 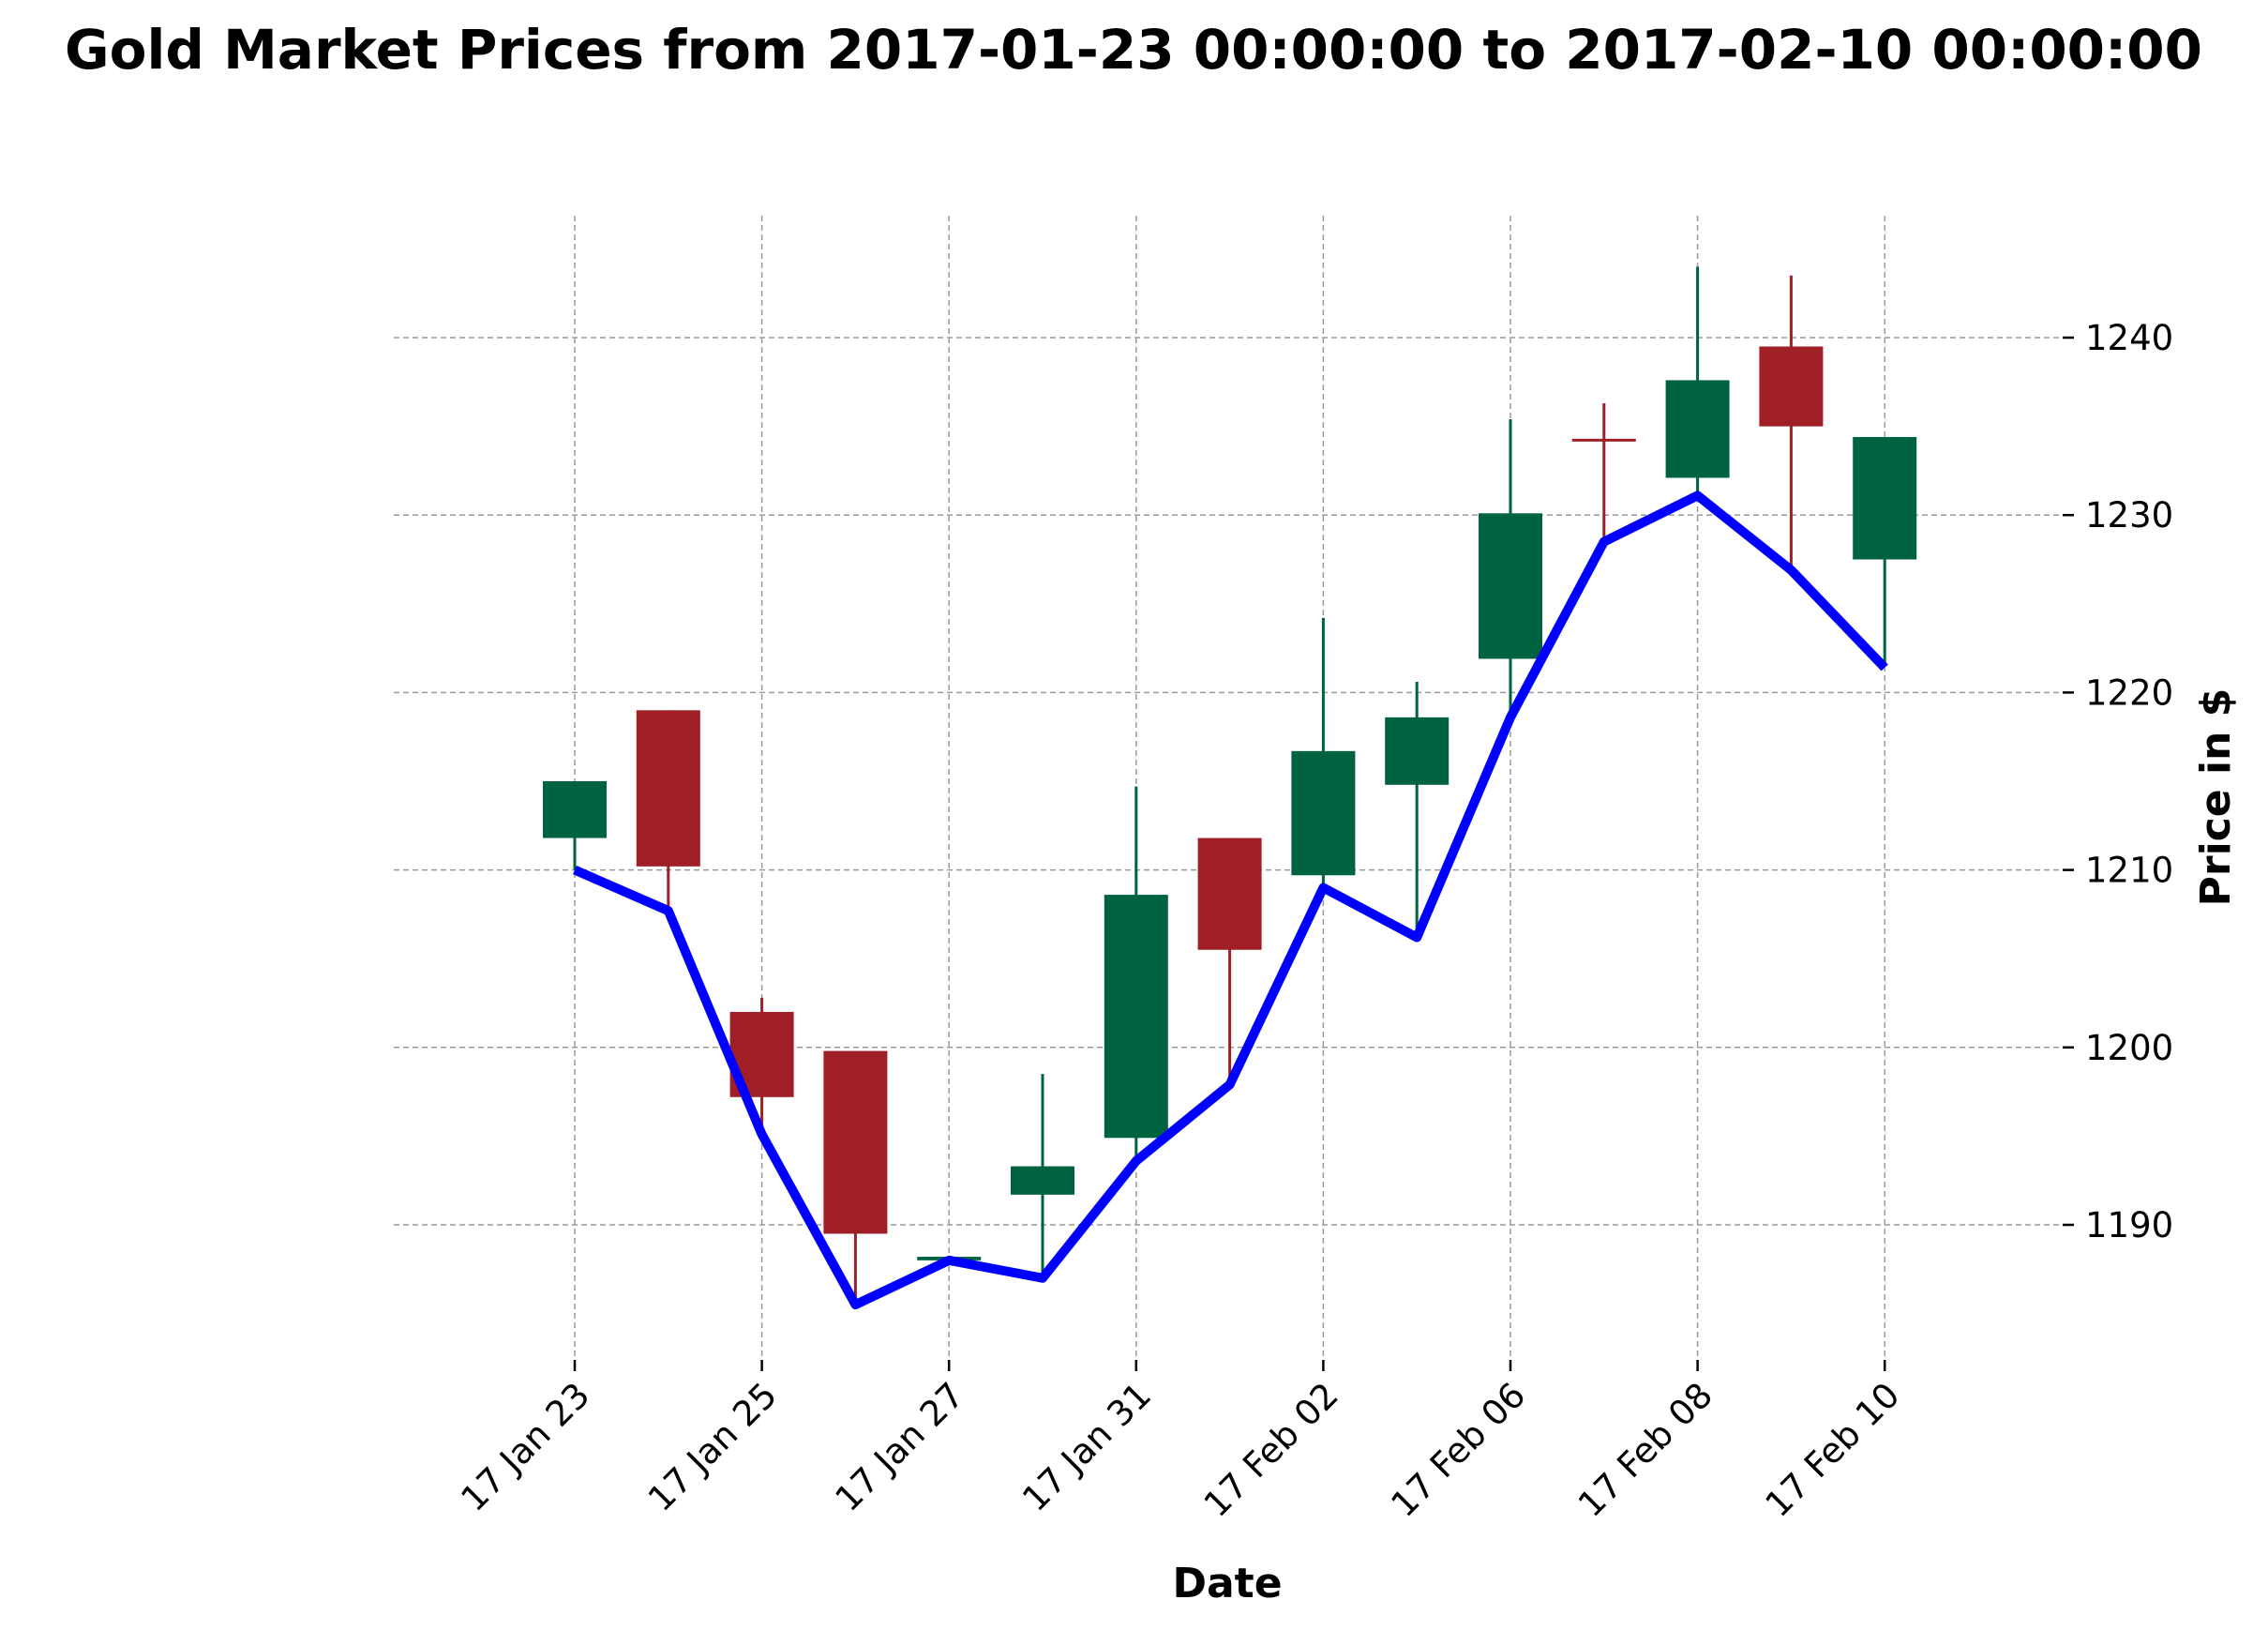 What do you see at coordinates (1086, 1447) in the screenshot?
I see `x-tick-label: 17 Jan 31` at bounding box center [1086, 1447].